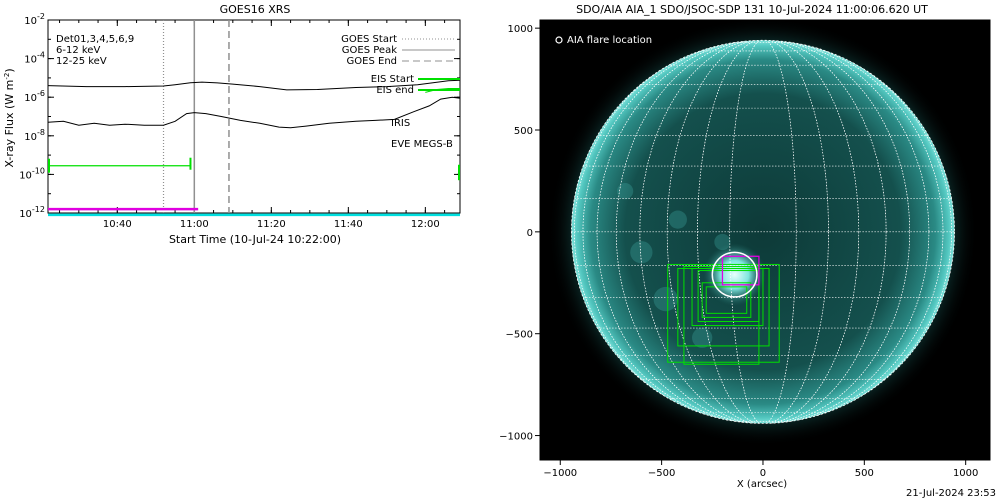 This screenshot has width=1000, height=500. I want to click on goes-x-tick-label: 11:40, so click(348, 224).